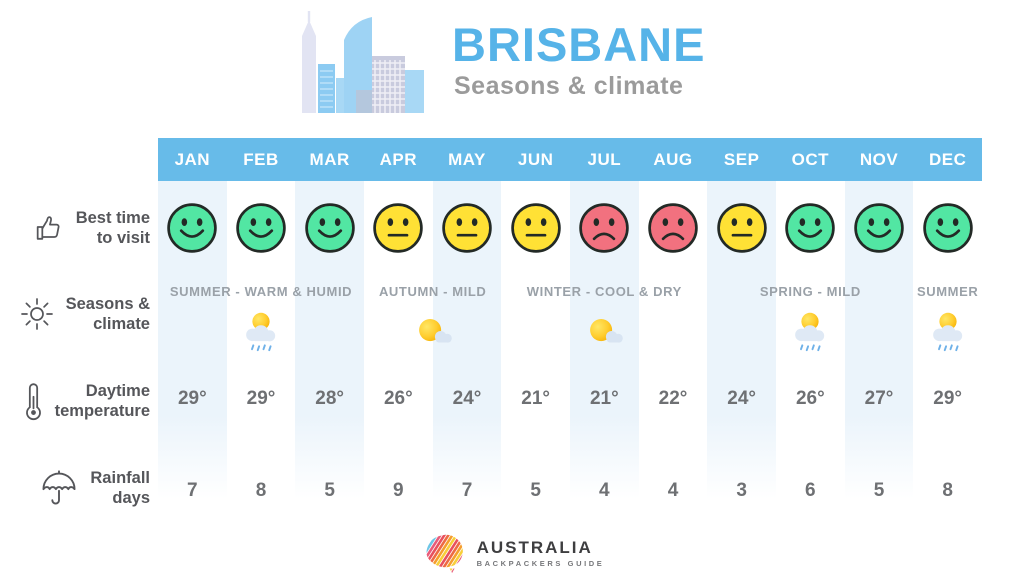 This screenshot has height=587, width=1024. I want to click on row-label-seasons-climate: Seasons & climate, so click(81, 314).